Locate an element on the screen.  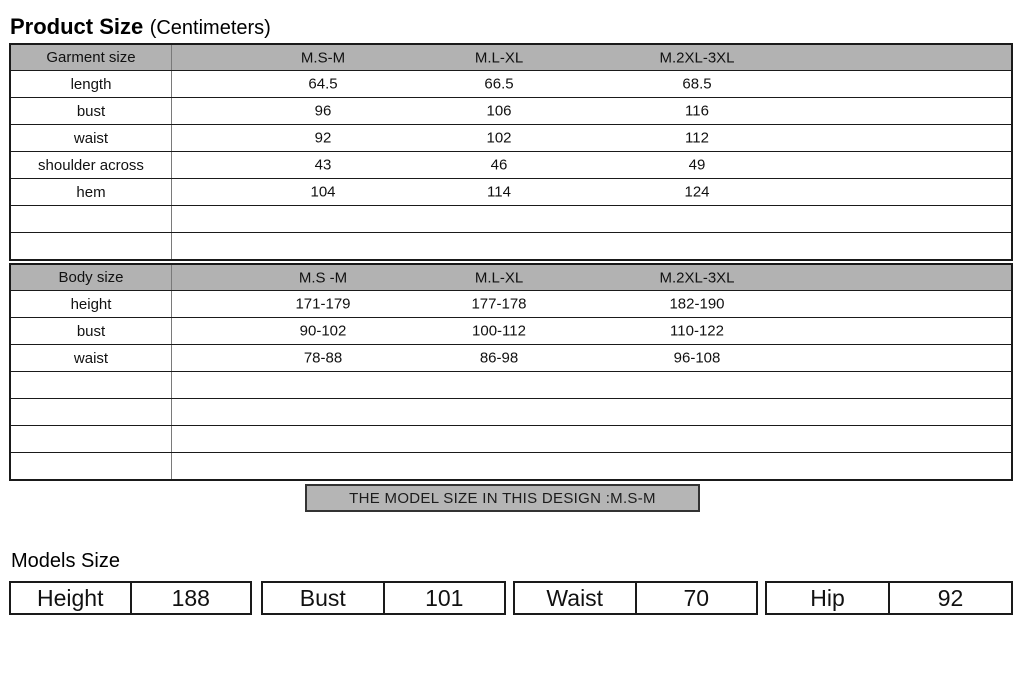
cell-value: 86-98 is located at coordinates (499, 358).